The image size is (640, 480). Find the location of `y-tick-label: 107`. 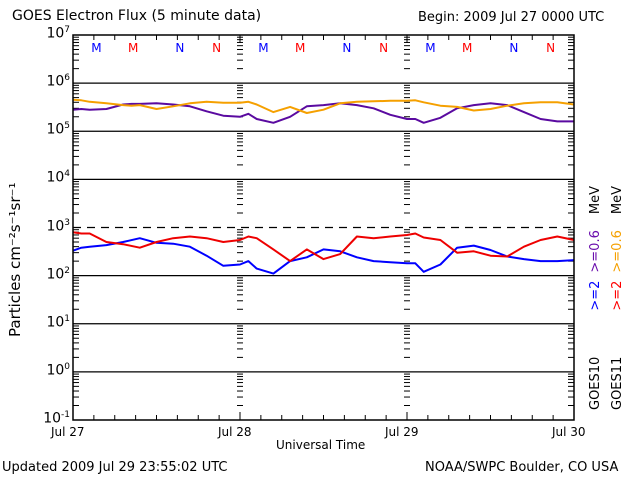

y-tick-label: 107 is located at coordinates (58, 33).